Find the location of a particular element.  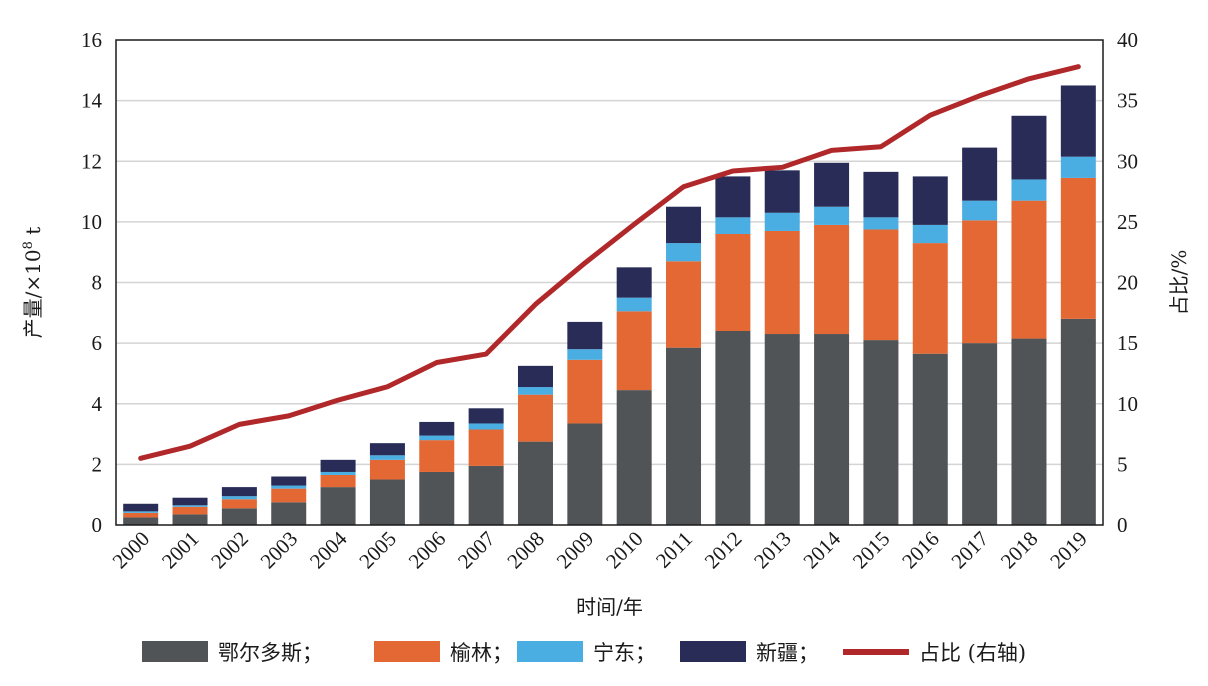

bar-segment-榆林-2011 is located at coordinates (684, 304).